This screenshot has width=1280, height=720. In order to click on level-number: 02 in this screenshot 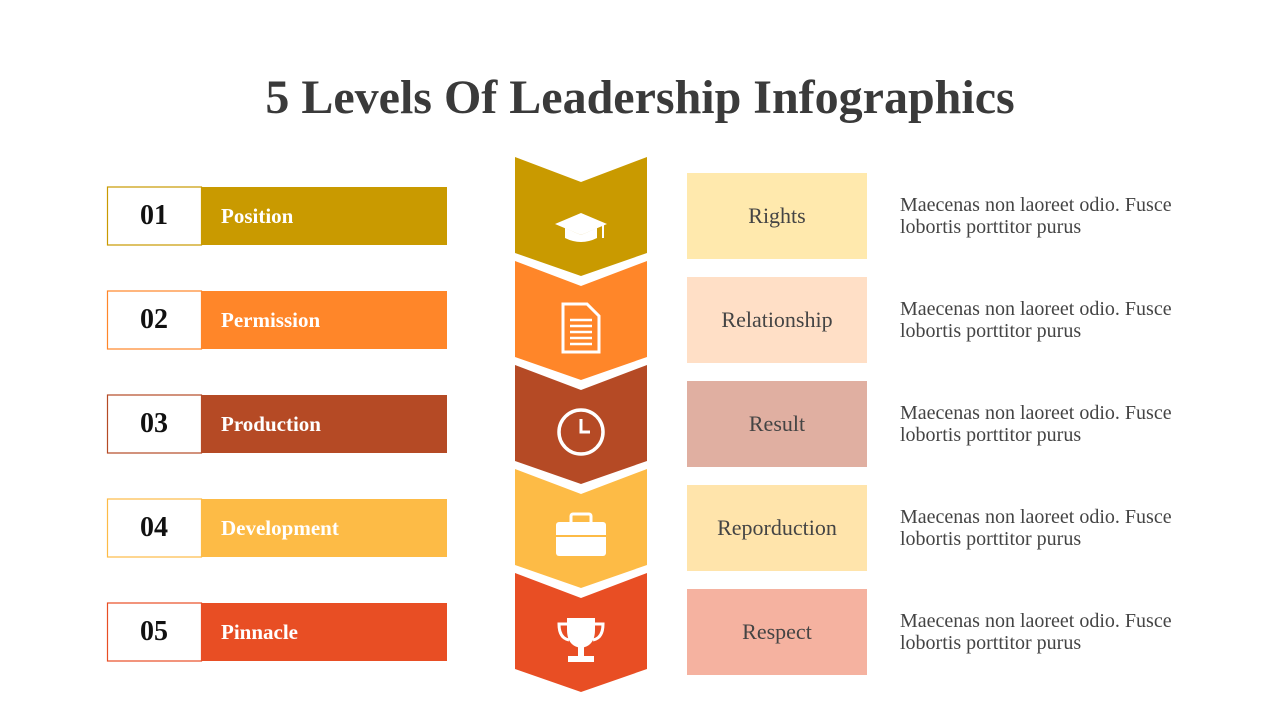, I will do `click(154, 319)`.